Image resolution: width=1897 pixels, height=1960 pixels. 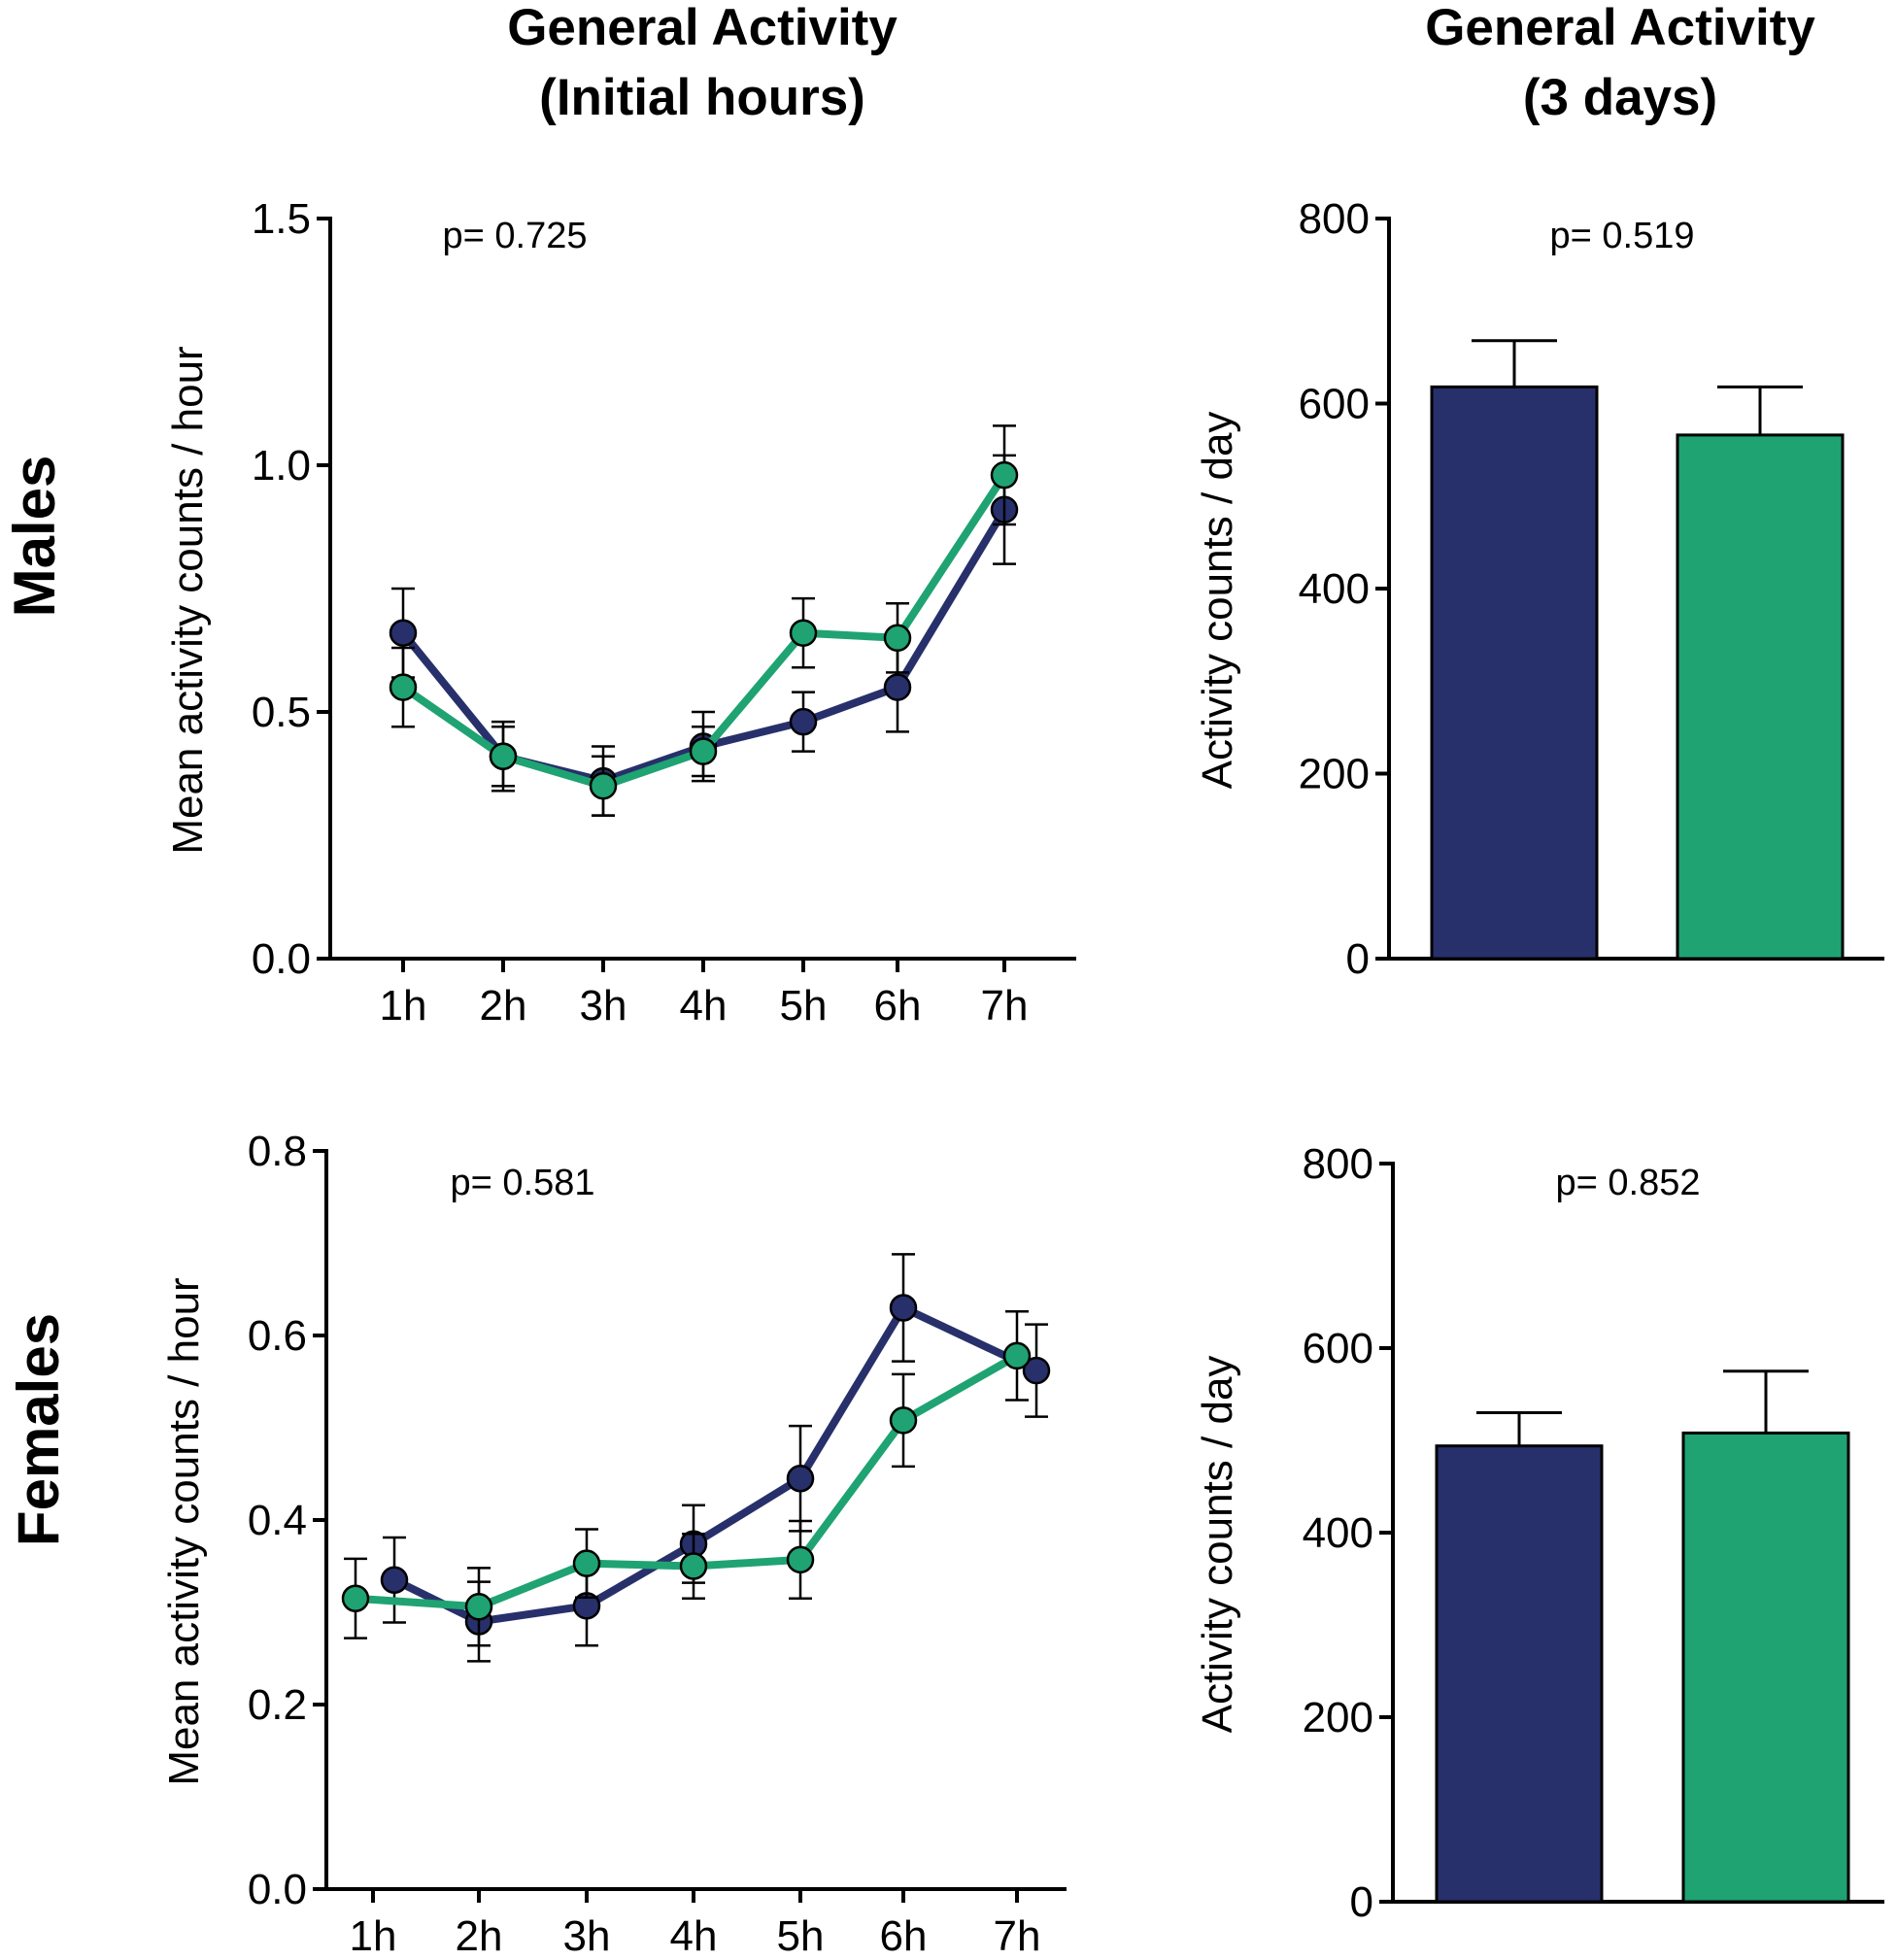 I want to click on p-value-annotation: p= 0.725, so click(x=515, y=236).